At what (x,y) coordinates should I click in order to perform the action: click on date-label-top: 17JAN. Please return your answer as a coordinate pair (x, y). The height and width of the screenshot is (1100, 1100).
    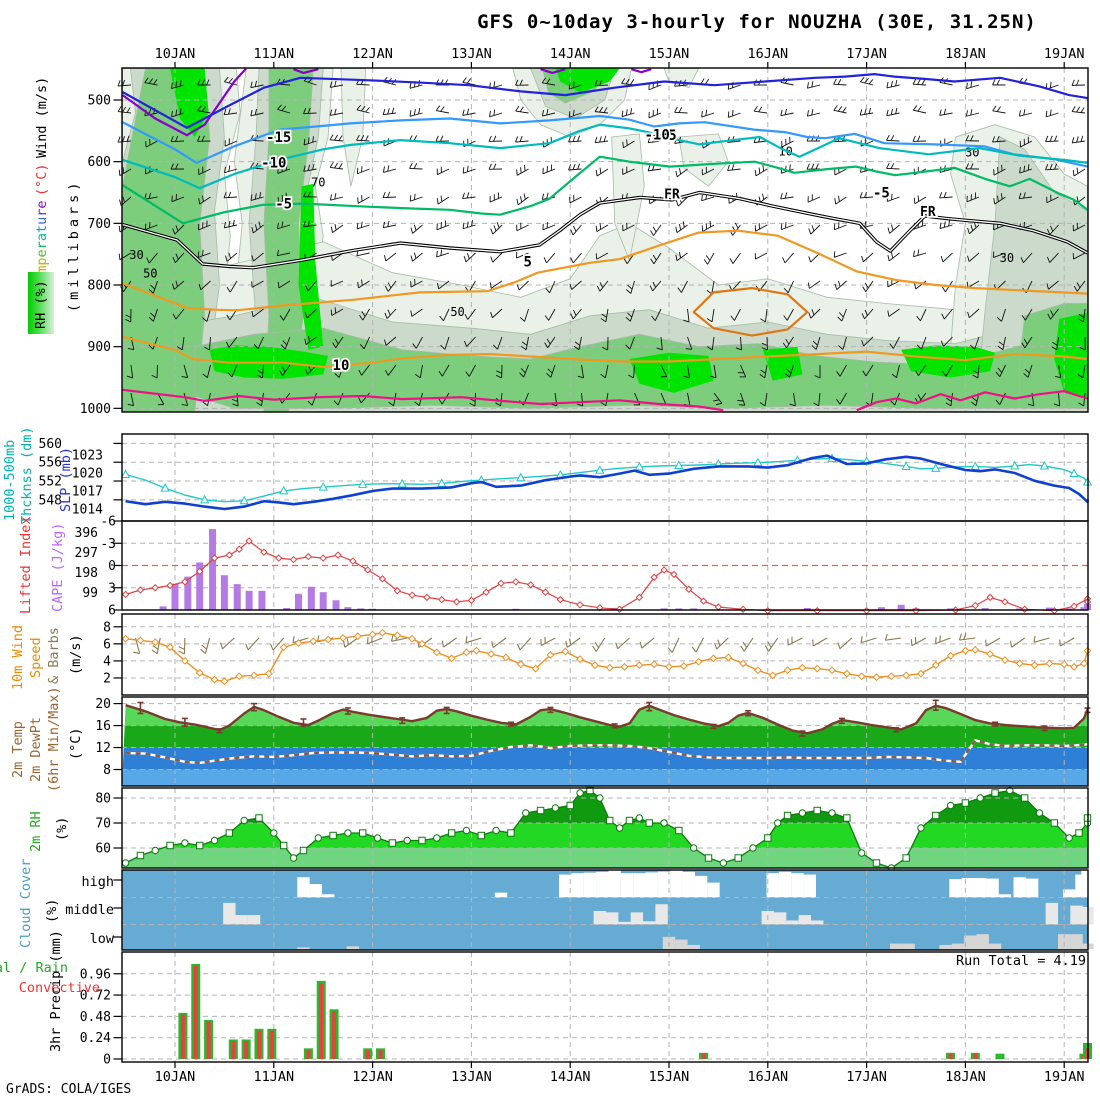
    Looking at the image, I should click on (866, 54).